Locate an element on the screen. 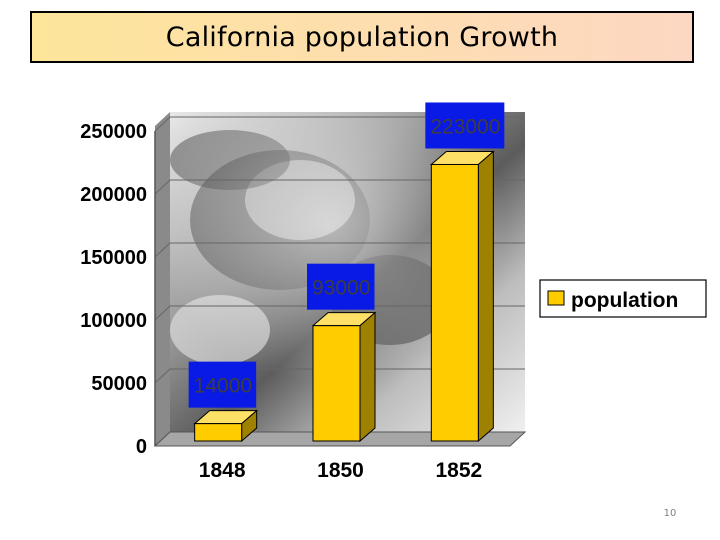 The image size is (720, 540). y-tick-label: 100000 is located at coordinates (113, 321).